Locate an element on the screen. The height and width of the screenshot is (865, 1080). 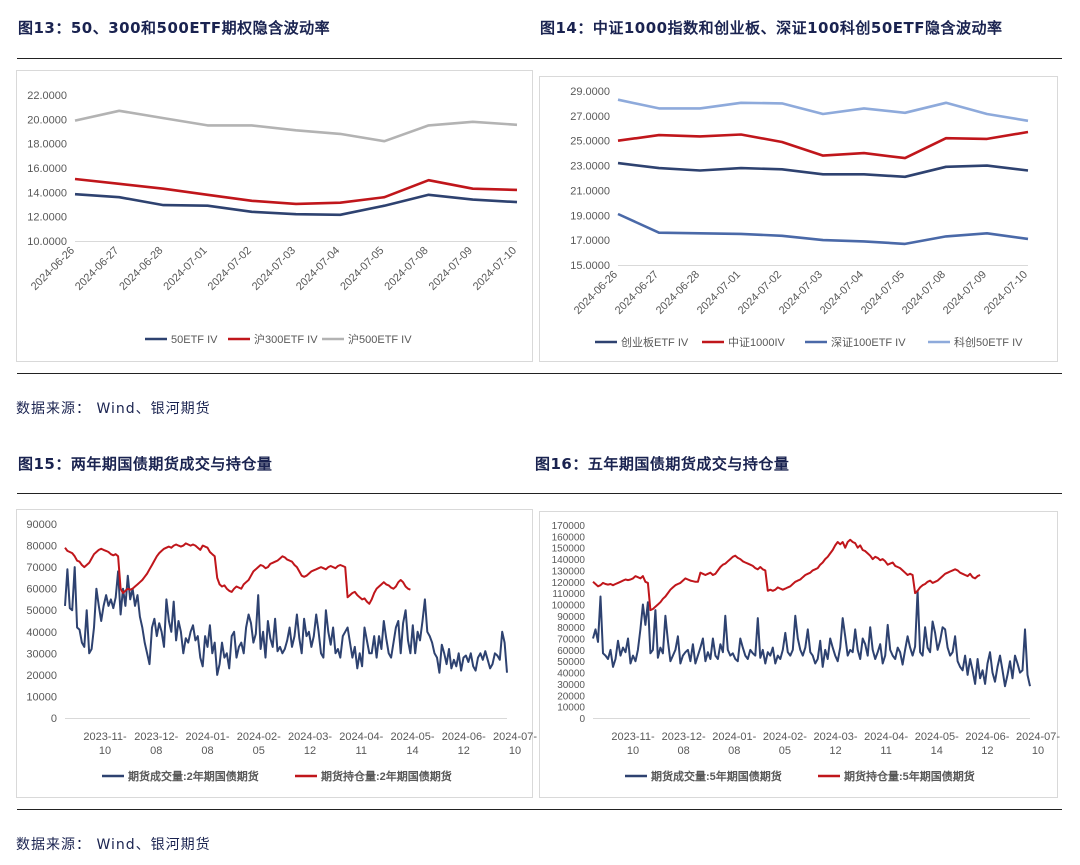
f16-xtick-2: 2024-01- 08 is located at coordinates (734, 744).